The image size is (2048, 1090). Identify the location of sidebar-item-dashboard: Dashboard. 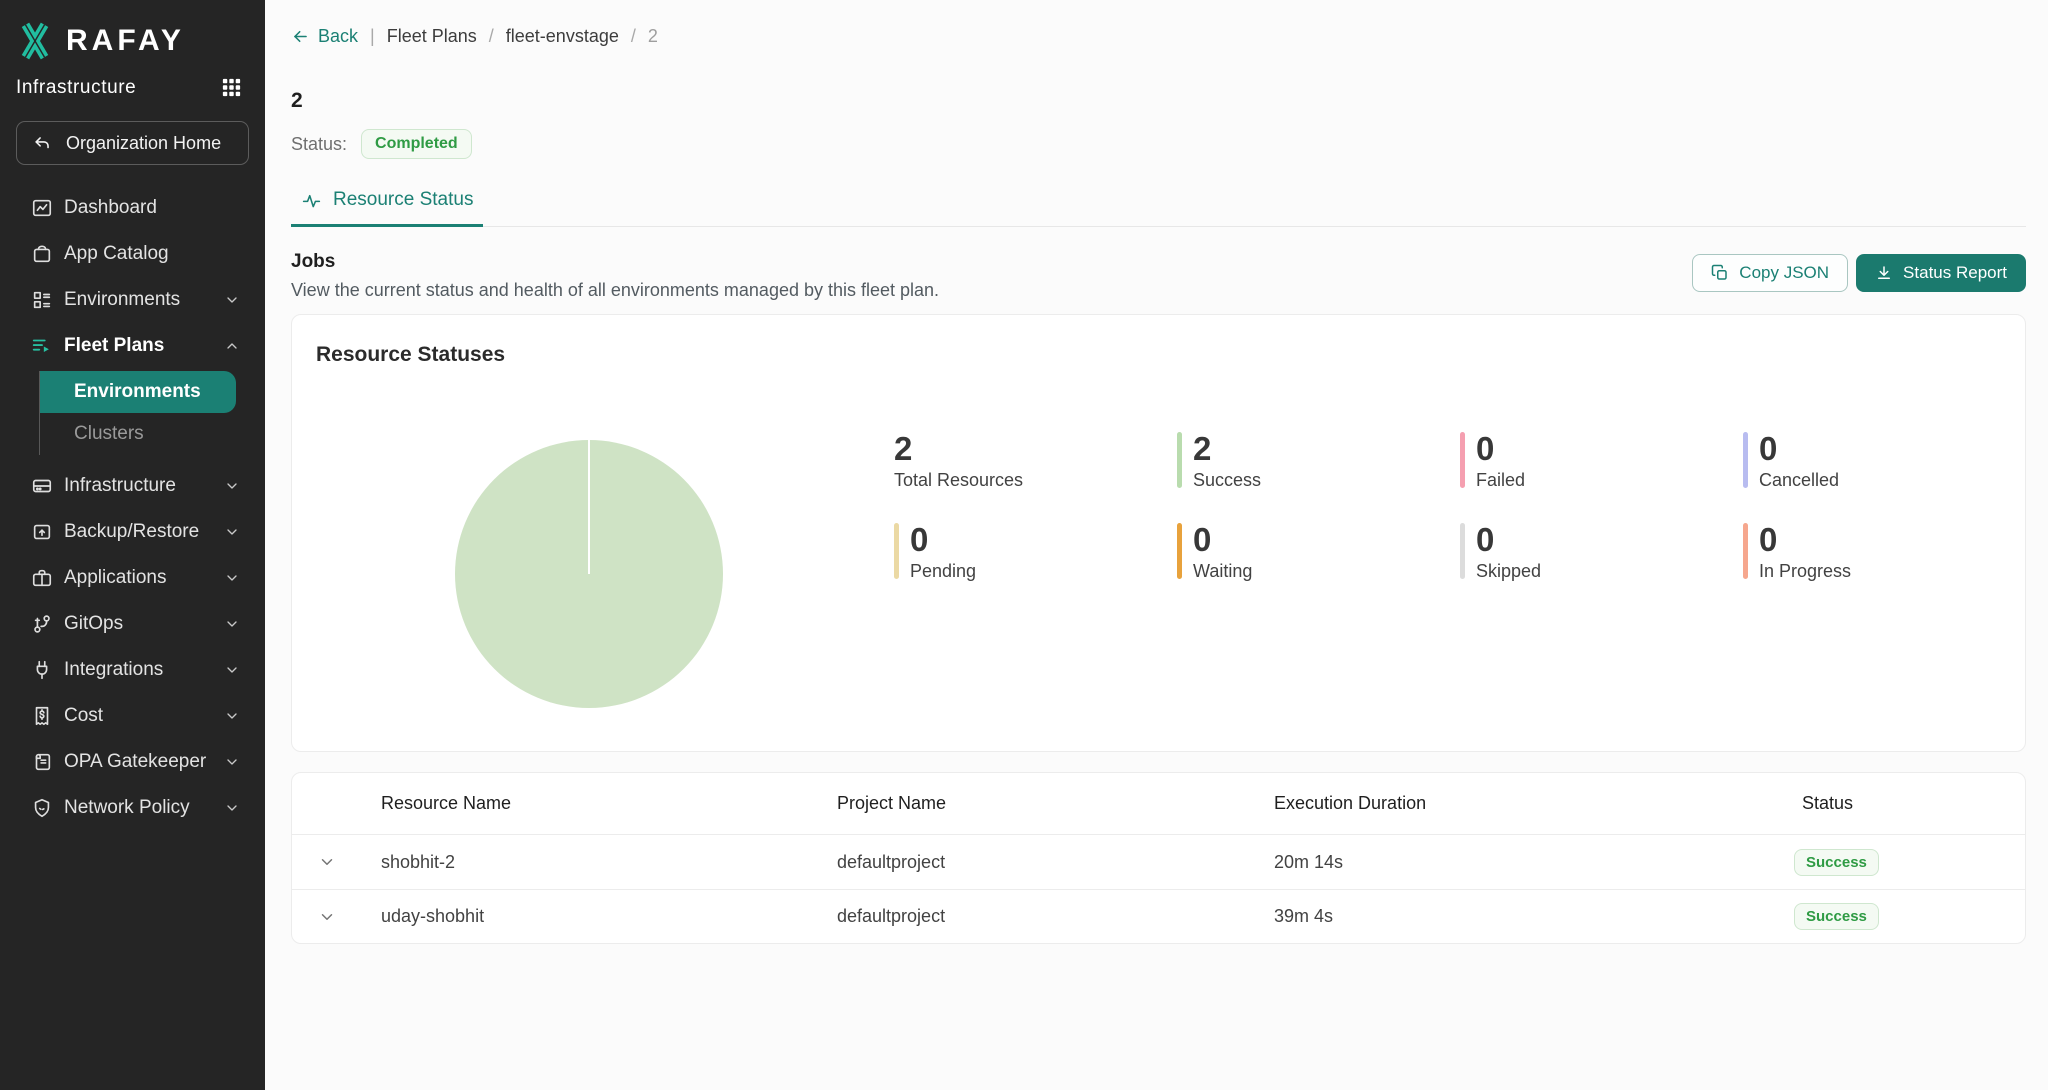
(132, 208).